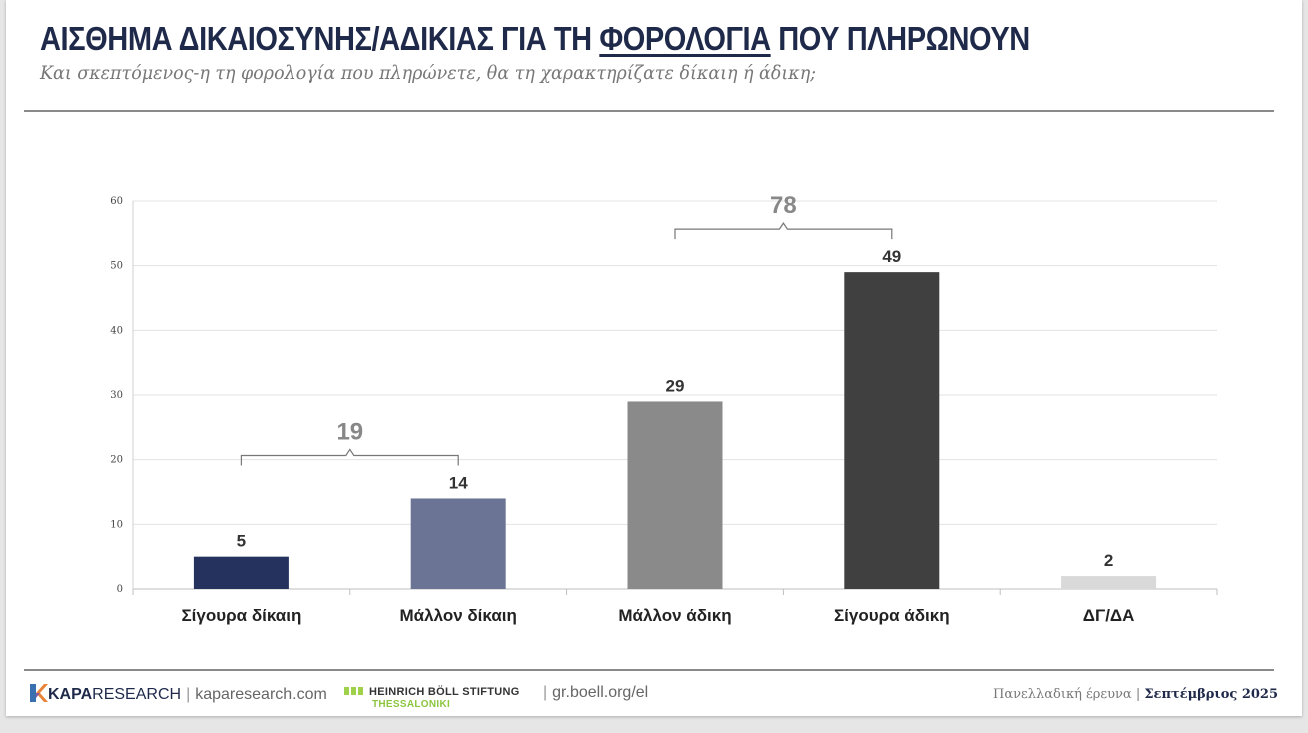  I want to click on y-tick-label: 30, so click(116, 395).